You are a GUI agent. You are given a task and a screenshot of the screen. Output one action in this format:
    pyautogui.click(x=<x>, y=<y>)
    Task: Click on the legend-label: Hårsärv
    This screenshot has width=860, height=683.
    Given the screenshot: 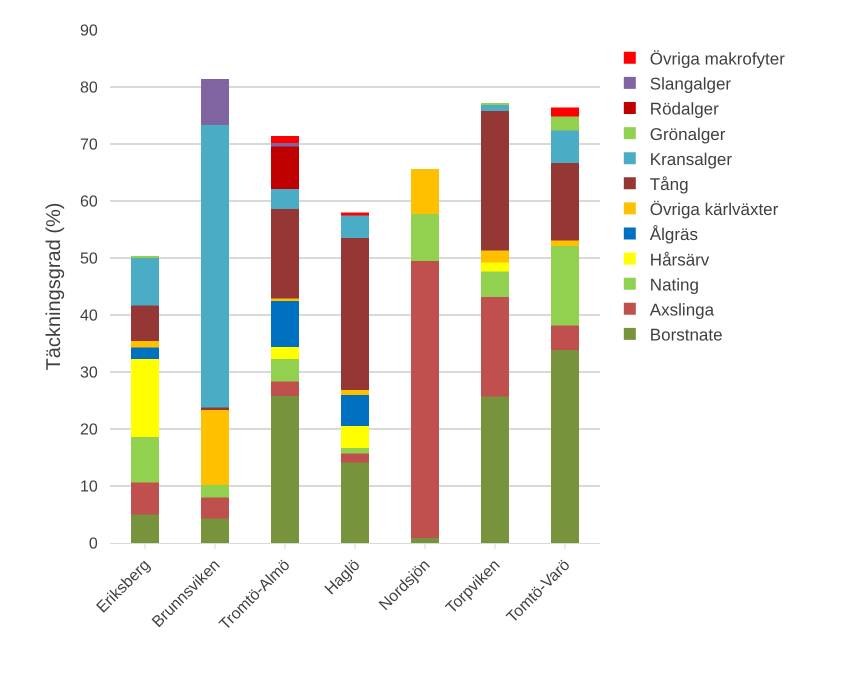 What is the action you would take?
    pyautogui.click(x=680, y=260)
    